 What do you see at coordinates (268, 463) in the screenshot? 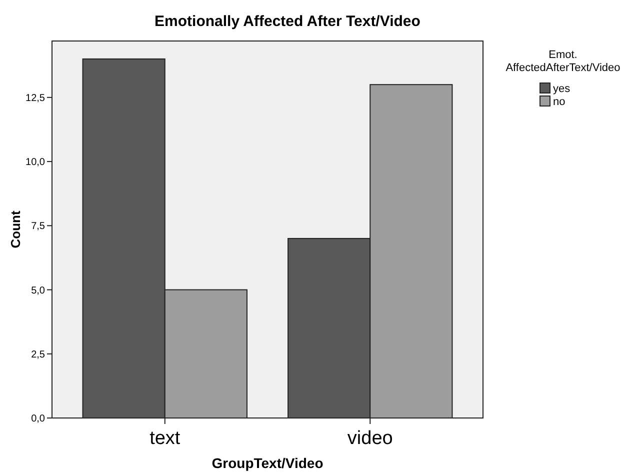
I see `x-axis-title: GroupText/Video` at bounding box center [268, 463].